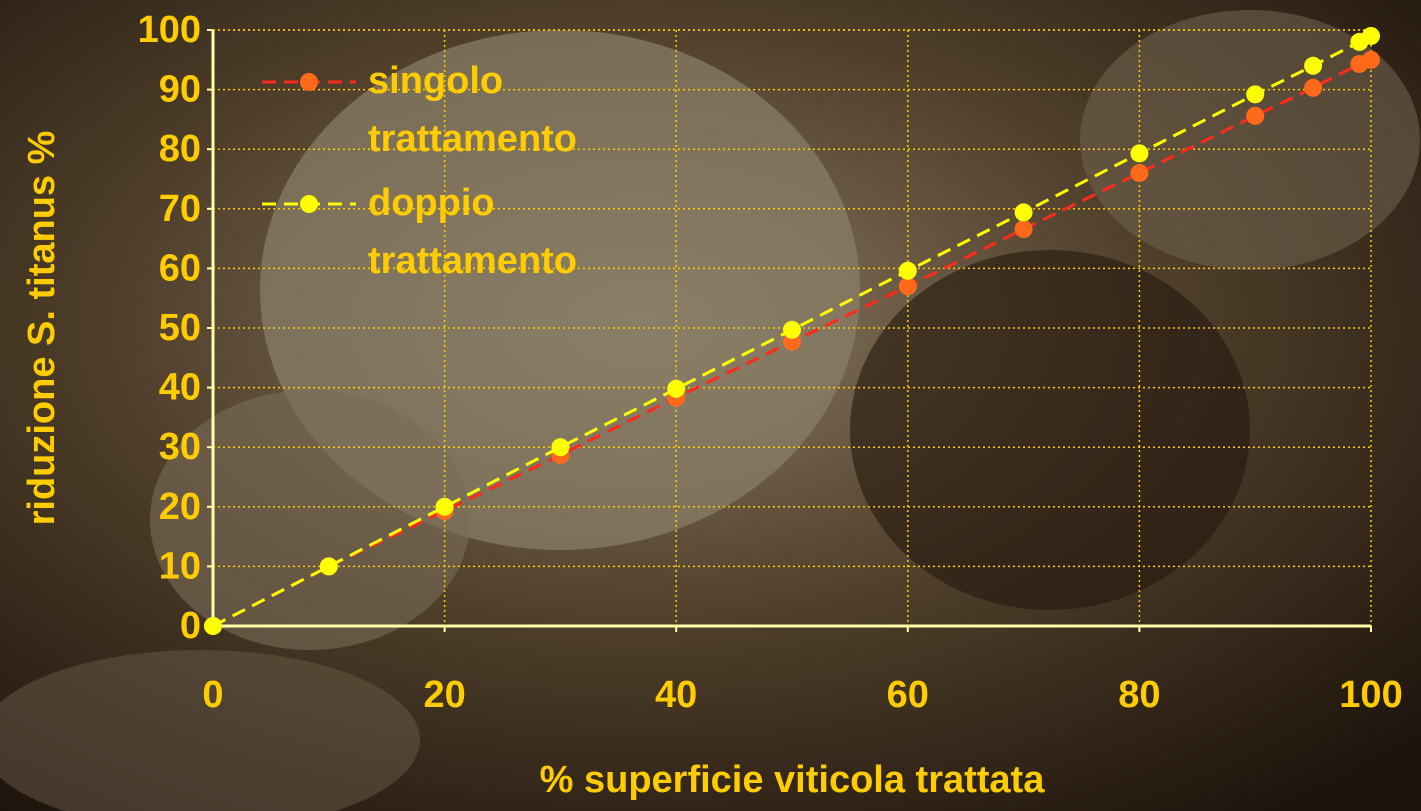 The height and width of the screenshot is (811, 1421). Describe the element at coordinates (180, 566) in the screenshot. I see `y-tick-label: 10` at that location.